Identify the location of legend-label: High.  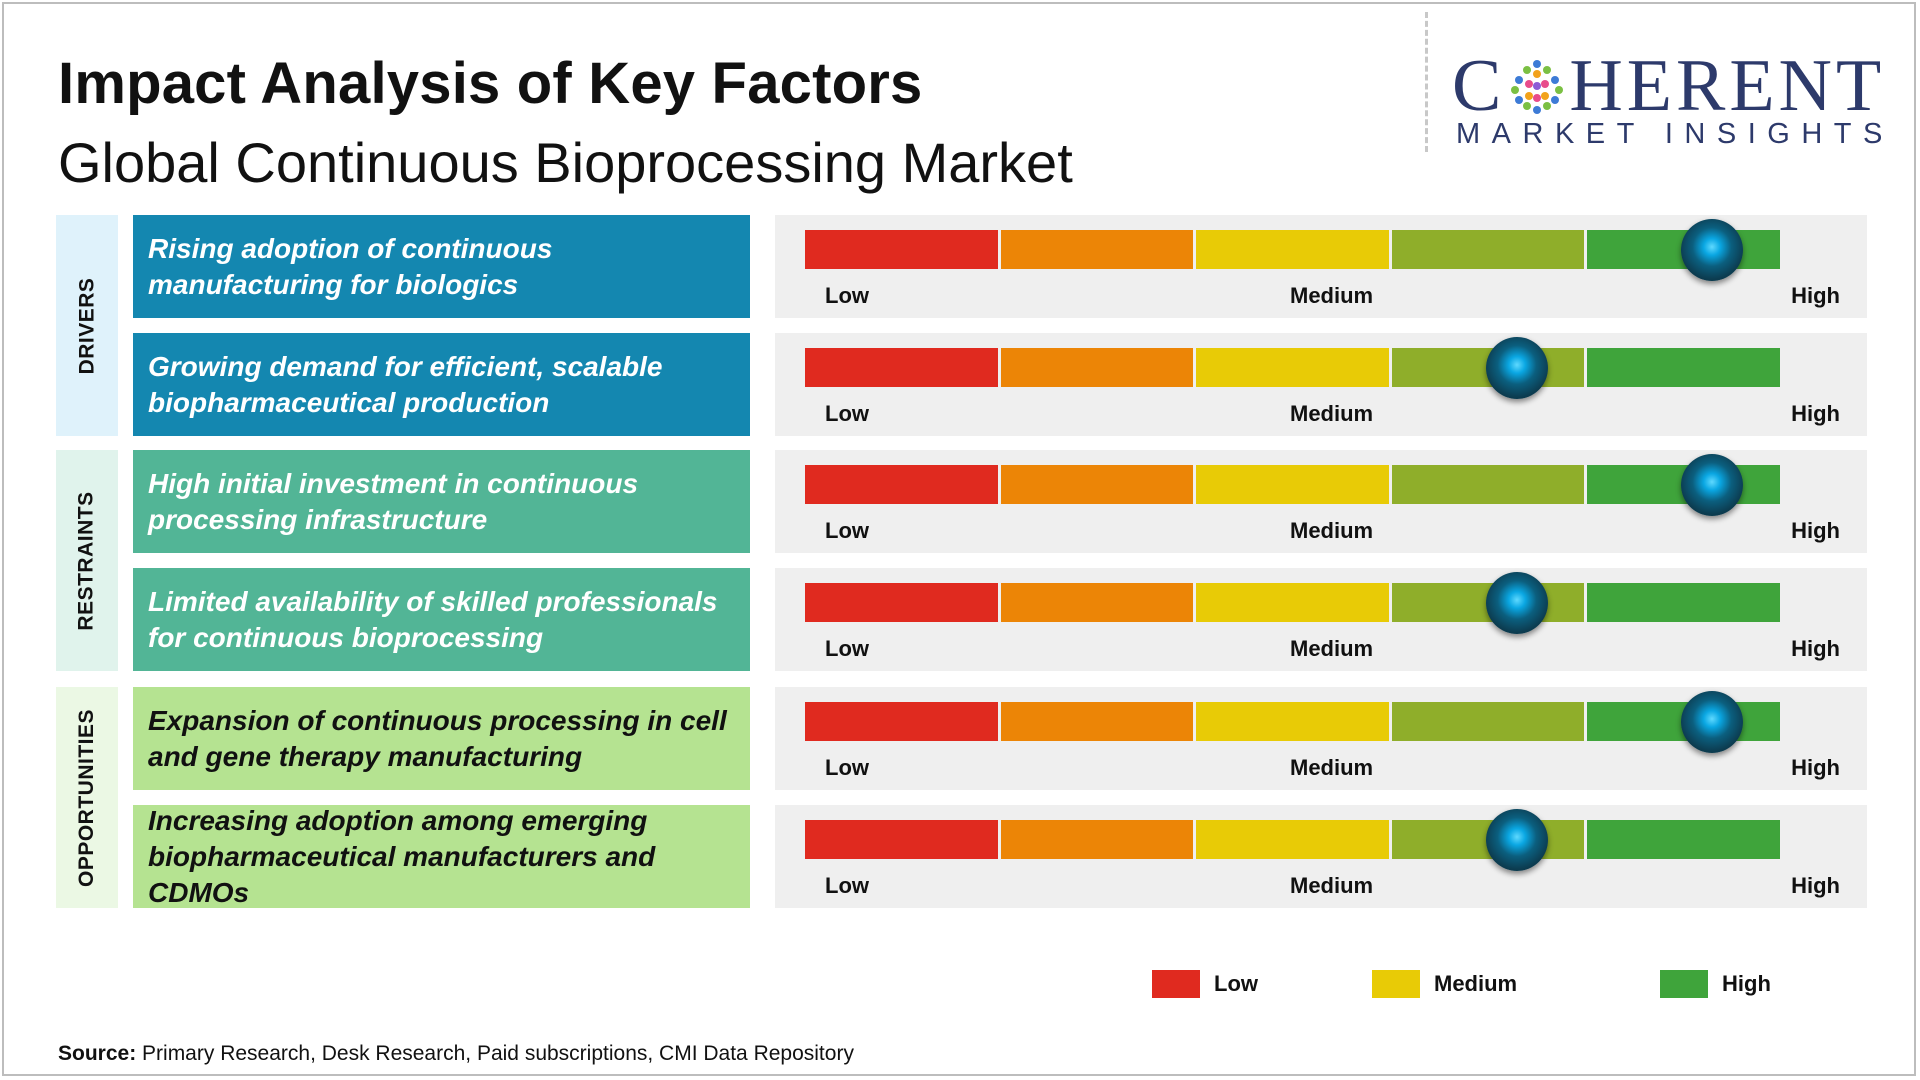
(1746, 983).